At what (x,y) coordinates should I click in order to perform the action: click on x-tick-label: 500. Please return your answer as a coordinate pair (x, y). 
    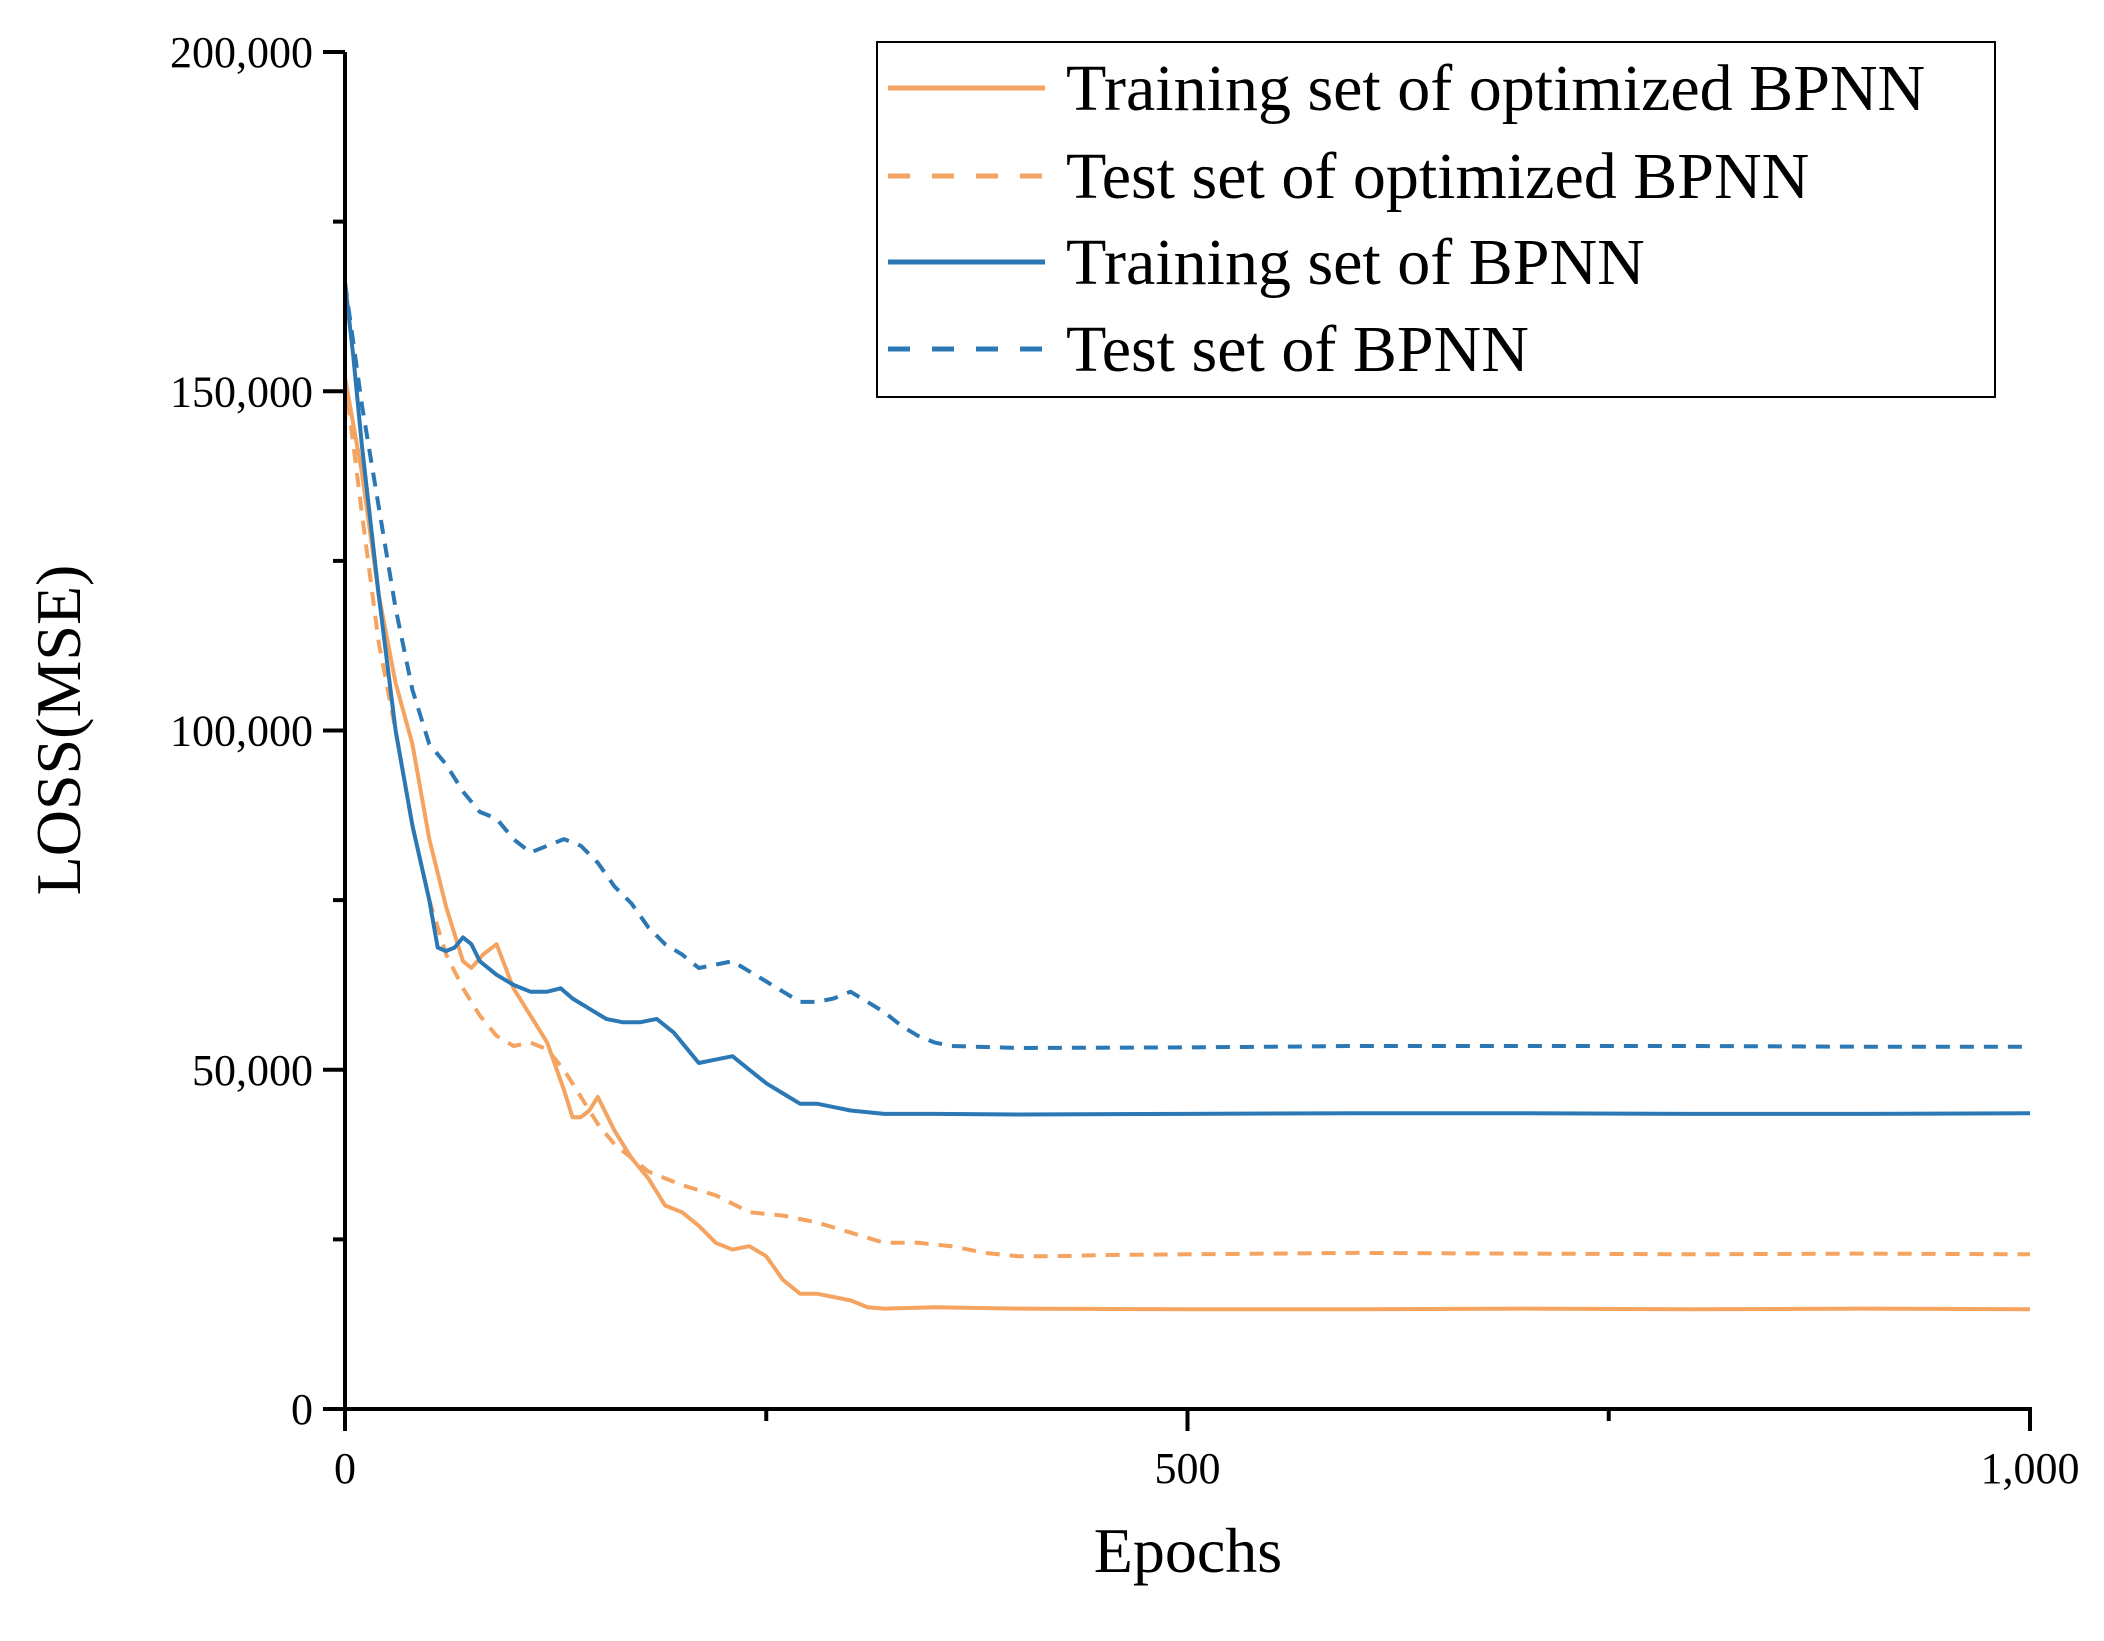
    Looking at the image, I should click on (1188, 1468).